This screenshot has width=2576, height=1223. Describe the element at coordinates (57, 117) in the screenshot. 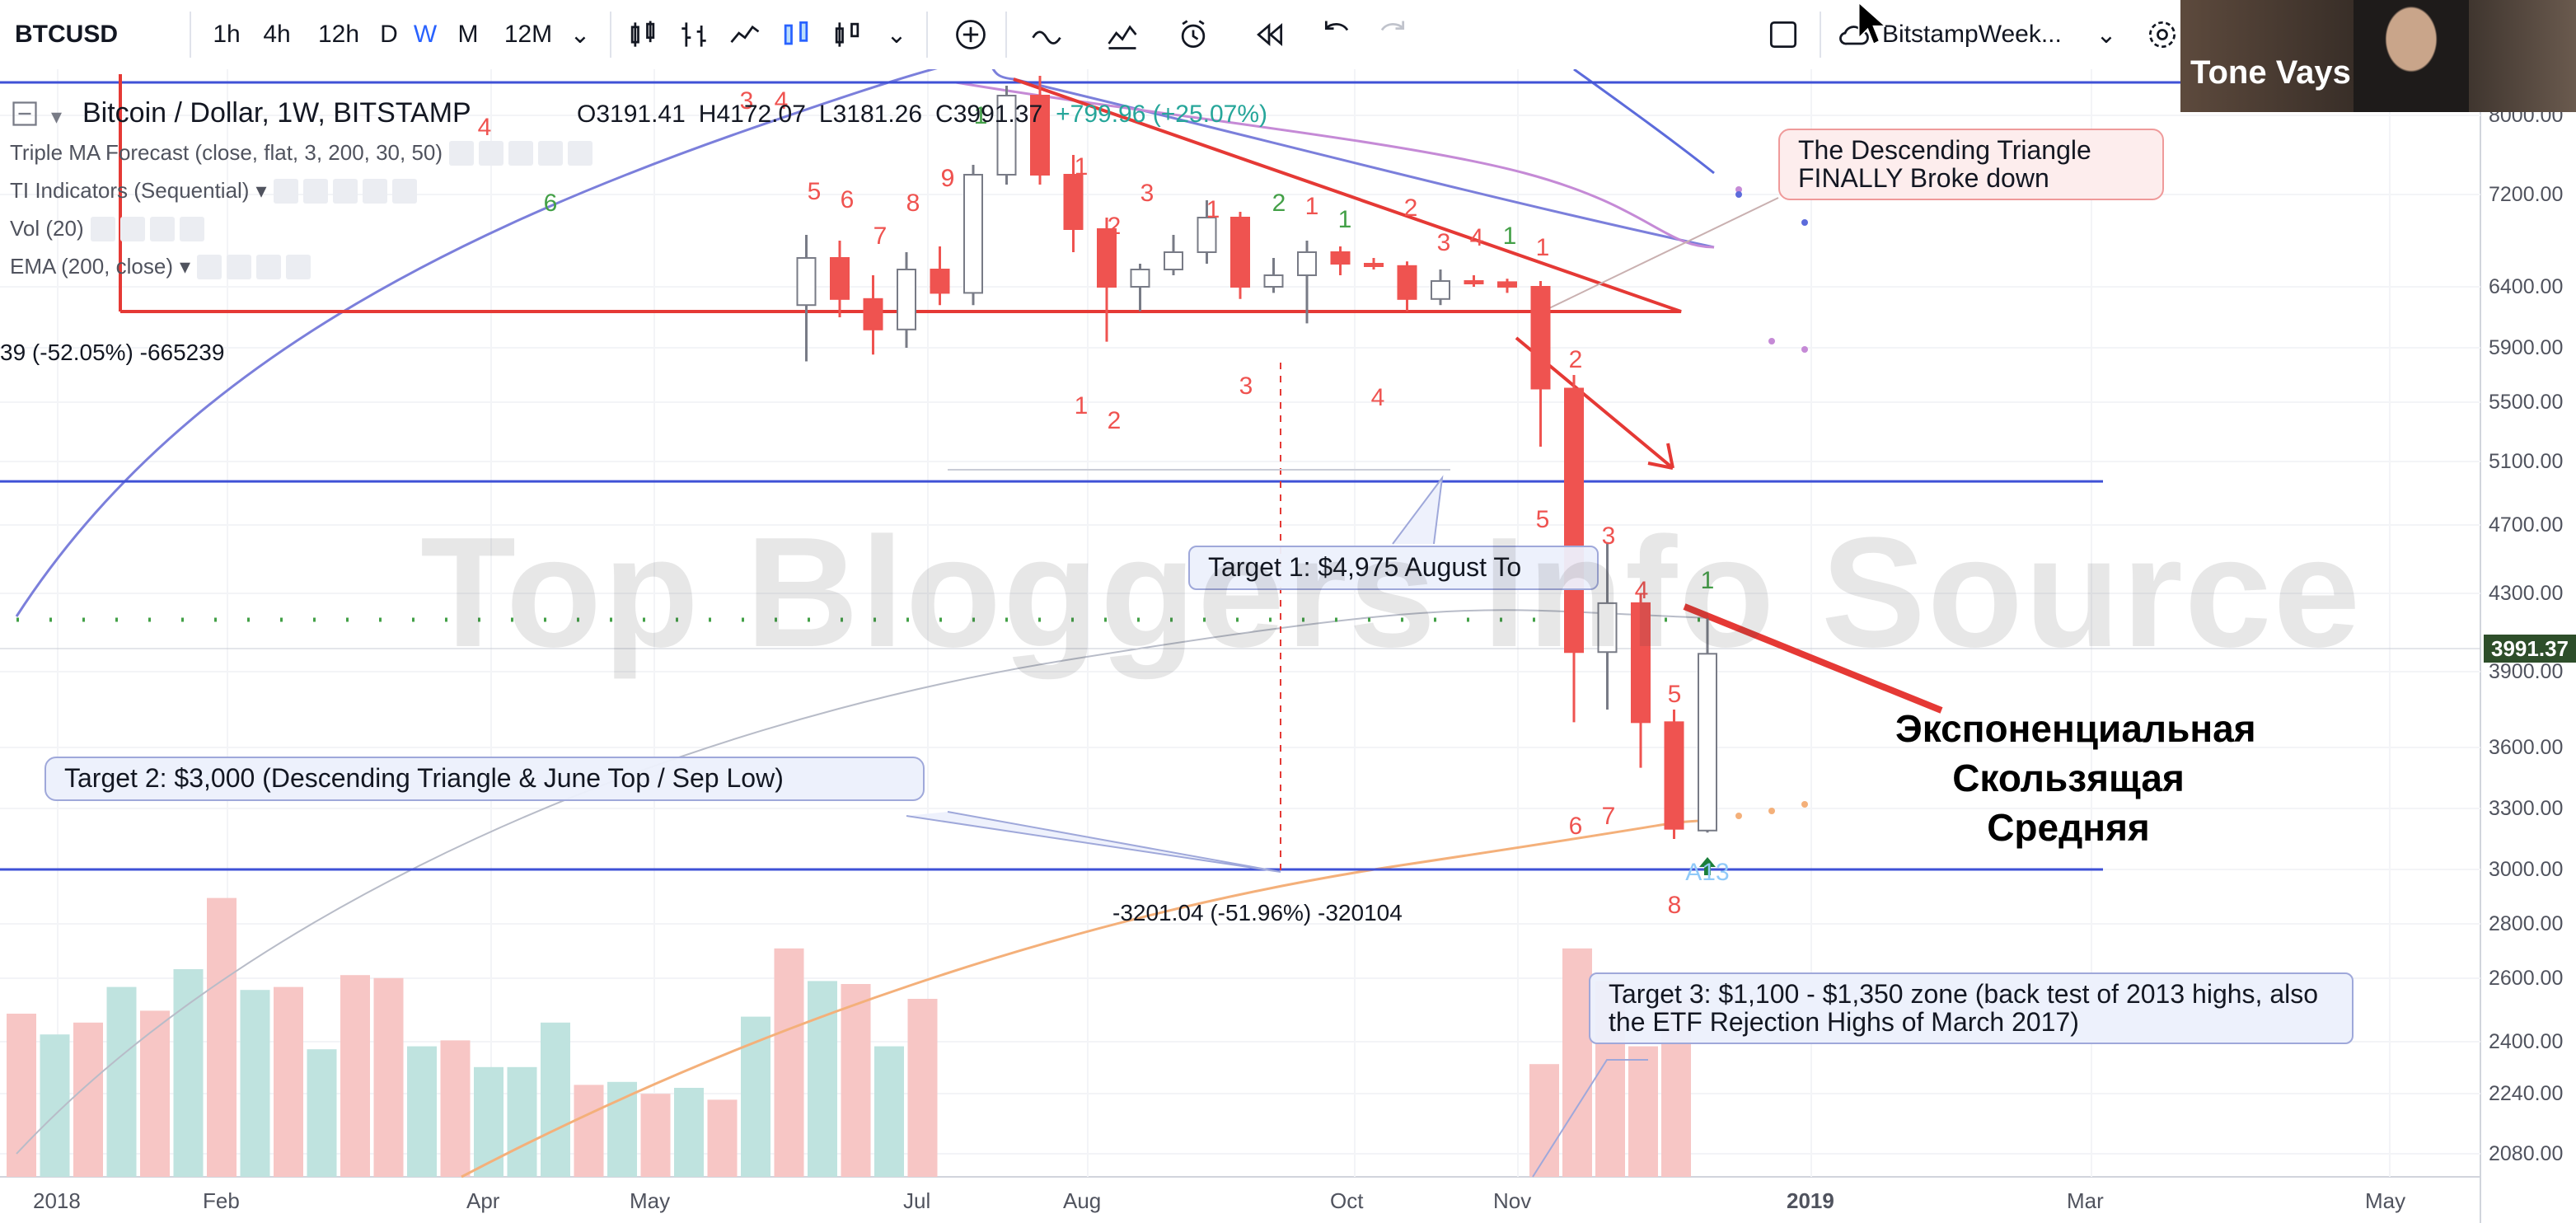

I see `legend-chevron-icon: ▾` at that location.